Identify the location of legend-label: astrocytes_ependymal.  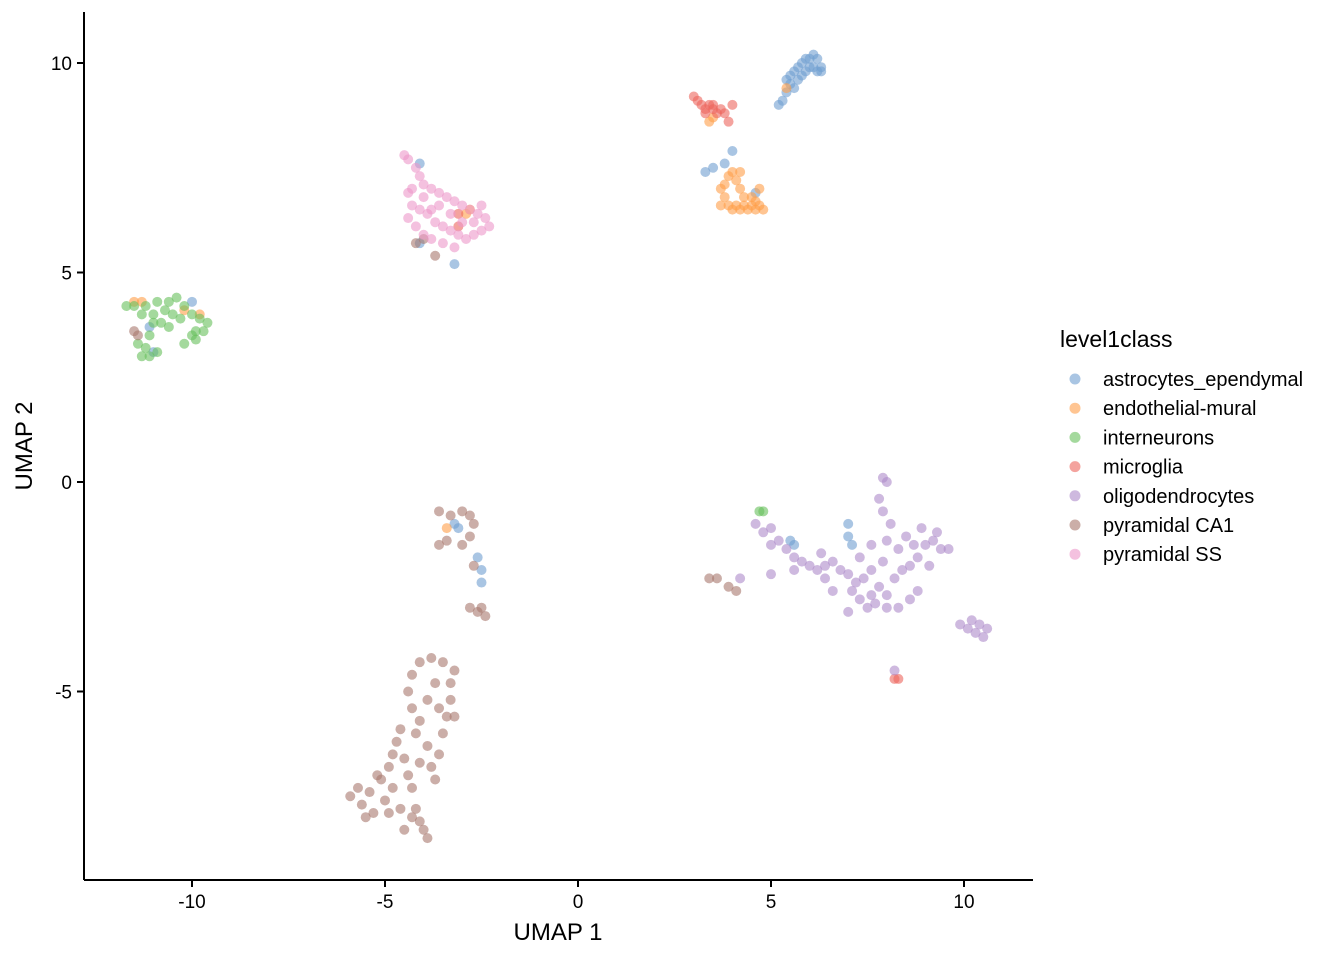
(1203, 380).